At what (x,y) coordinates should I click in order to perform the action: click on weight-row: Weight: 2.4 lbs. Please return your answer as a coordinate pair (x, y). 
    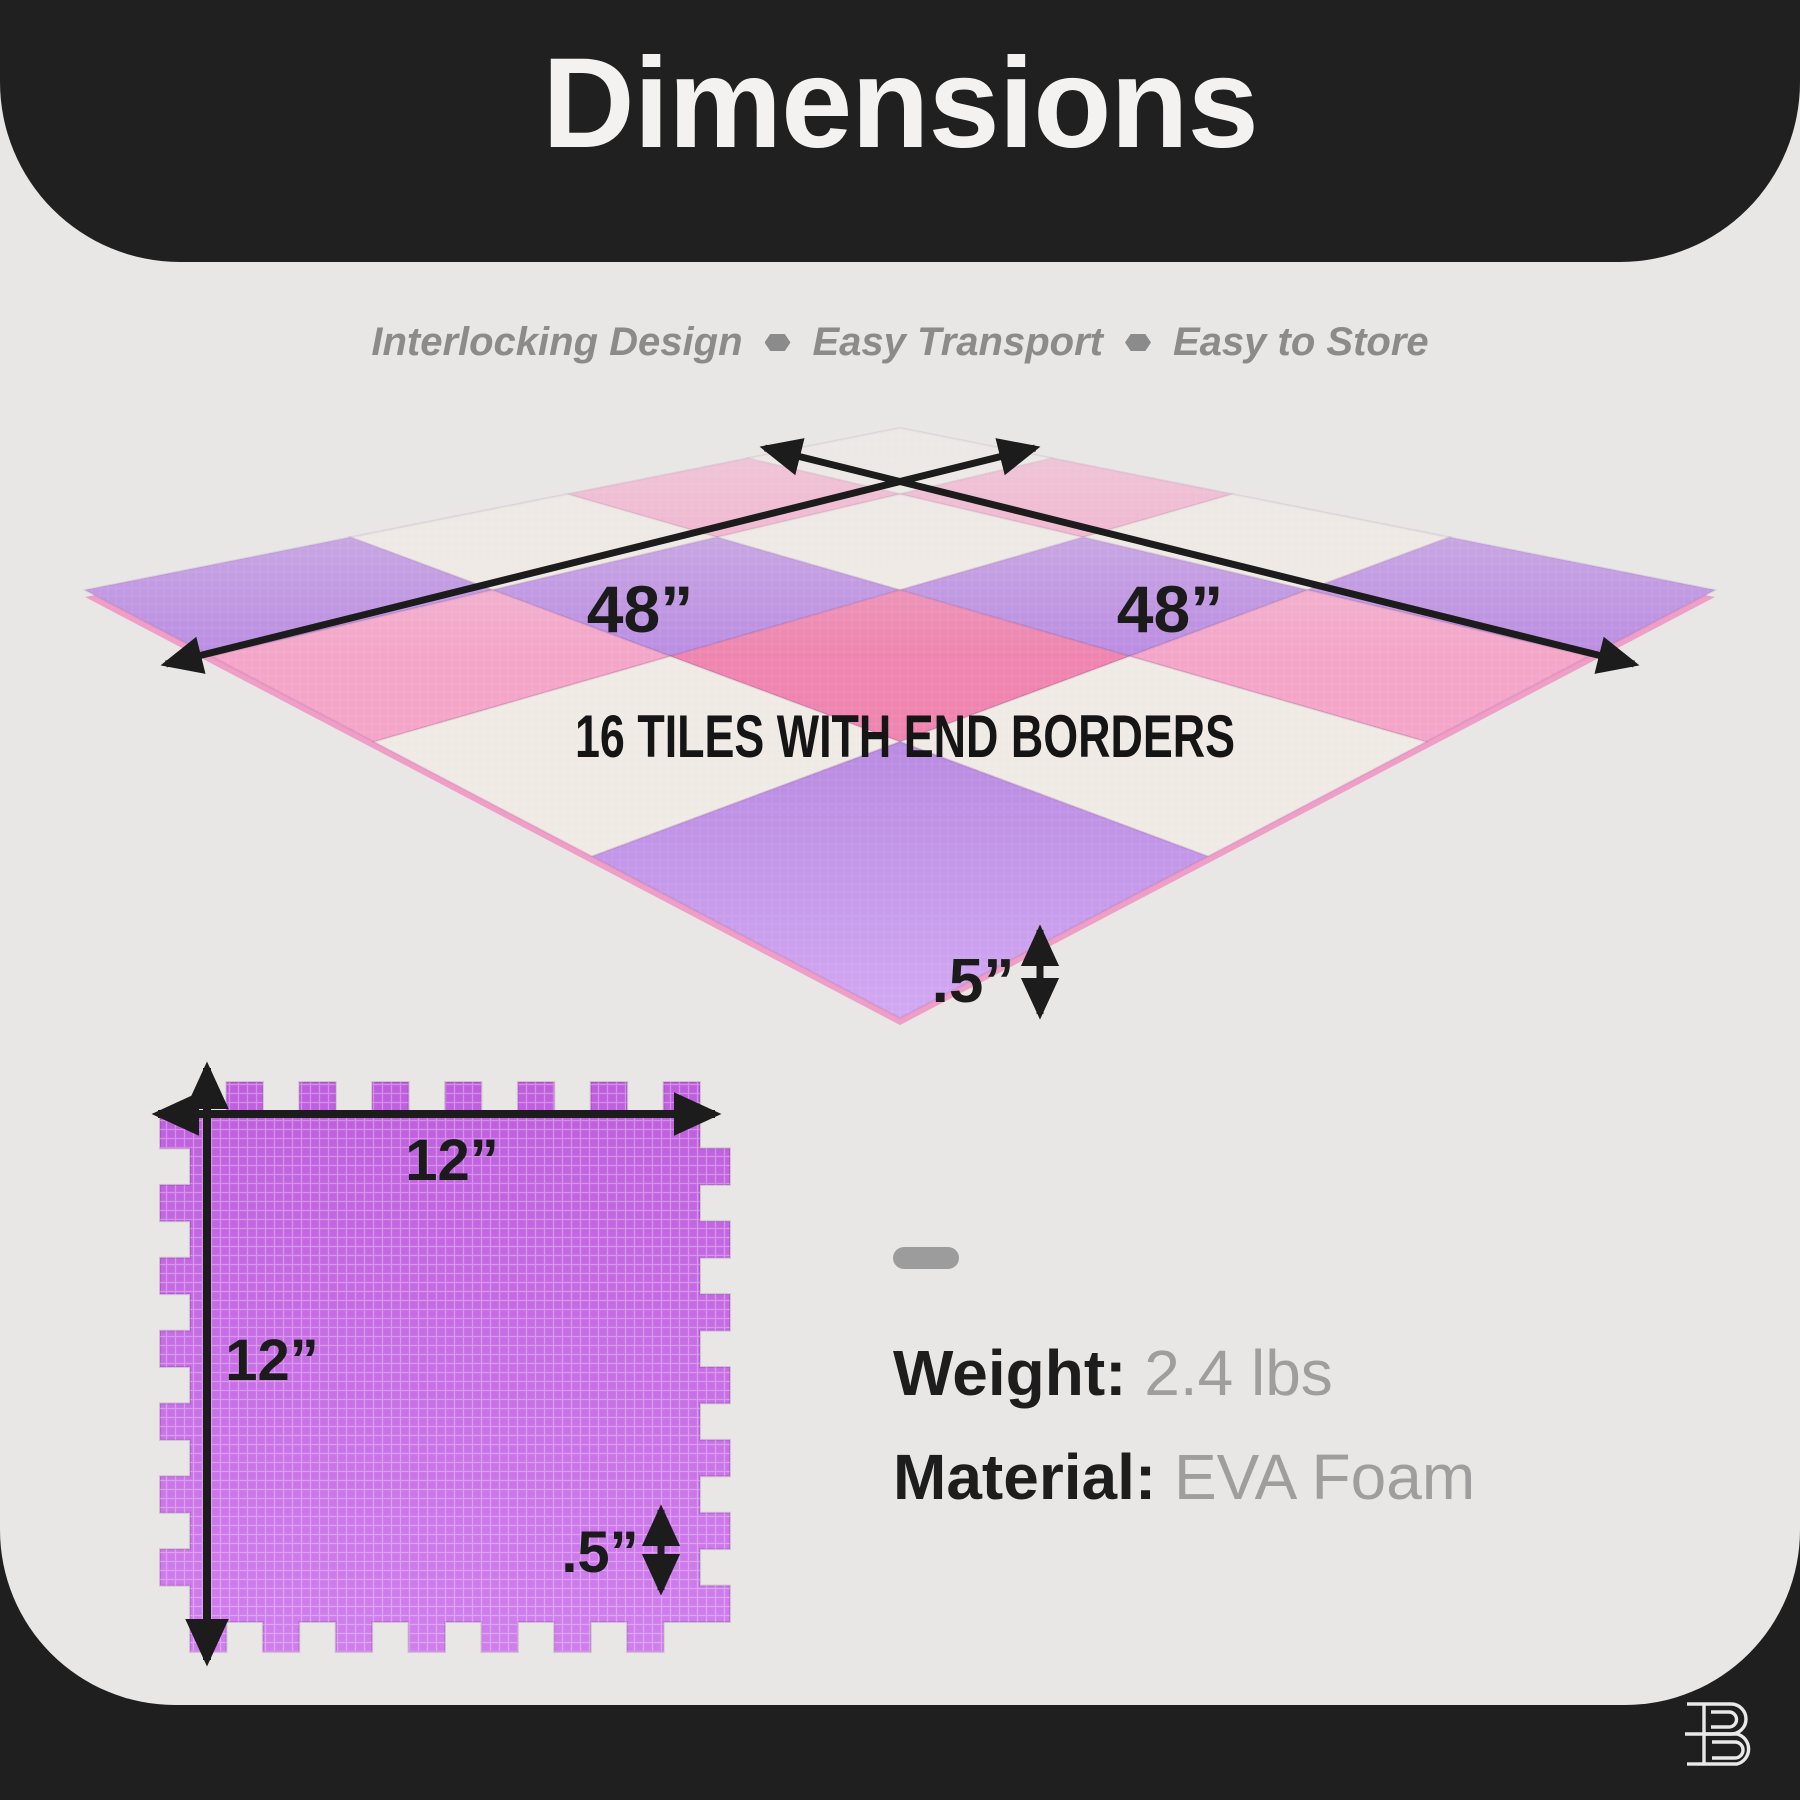
    Looking at the image, I should click on (1184, 1373).